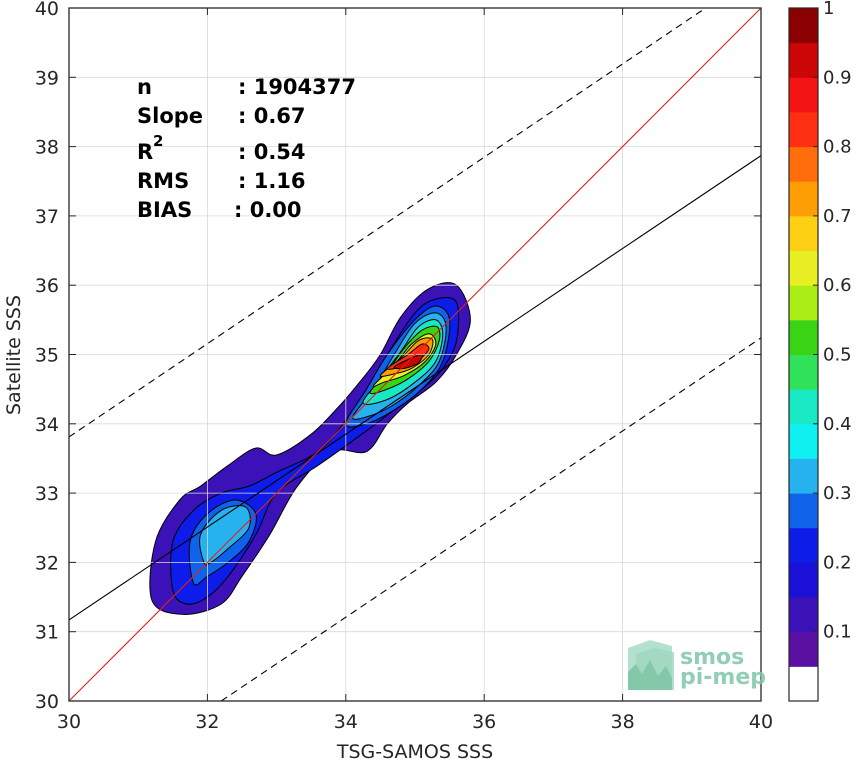  I want to click on smos-pi-mep-watermark: smos pi-mep, so click(697, 665).